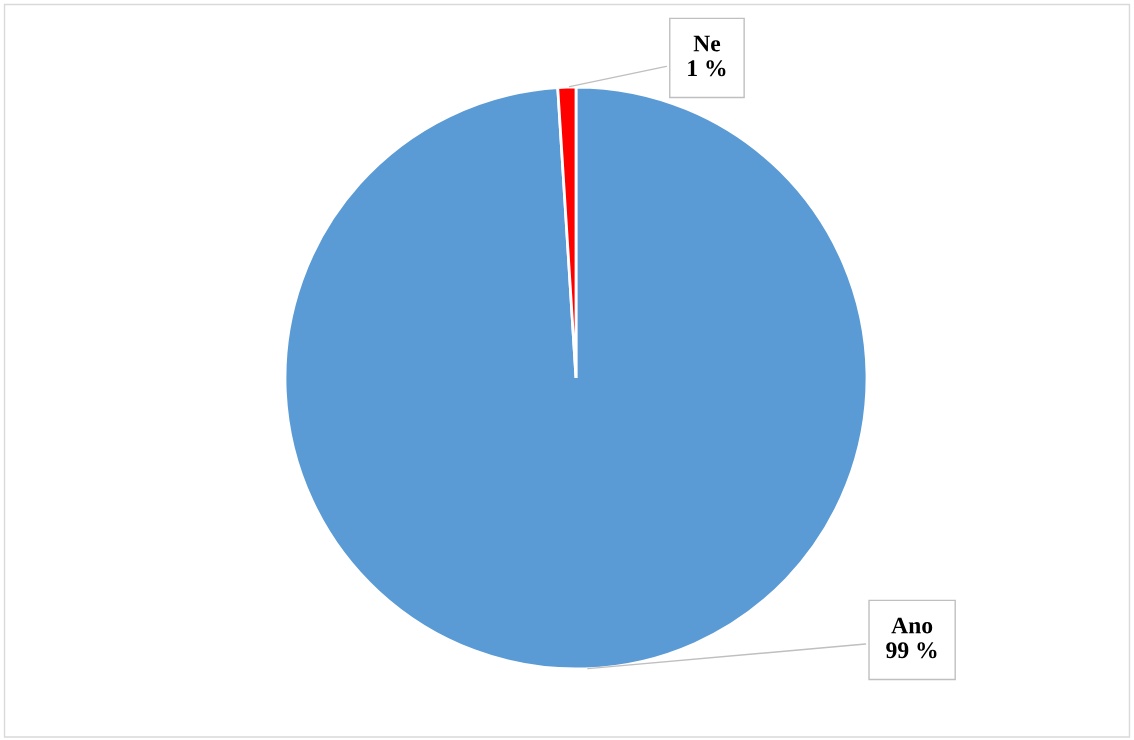  Describe the element at coordinates (707, 68) in the screenshot. I see `data-label: 1 %` at that location.